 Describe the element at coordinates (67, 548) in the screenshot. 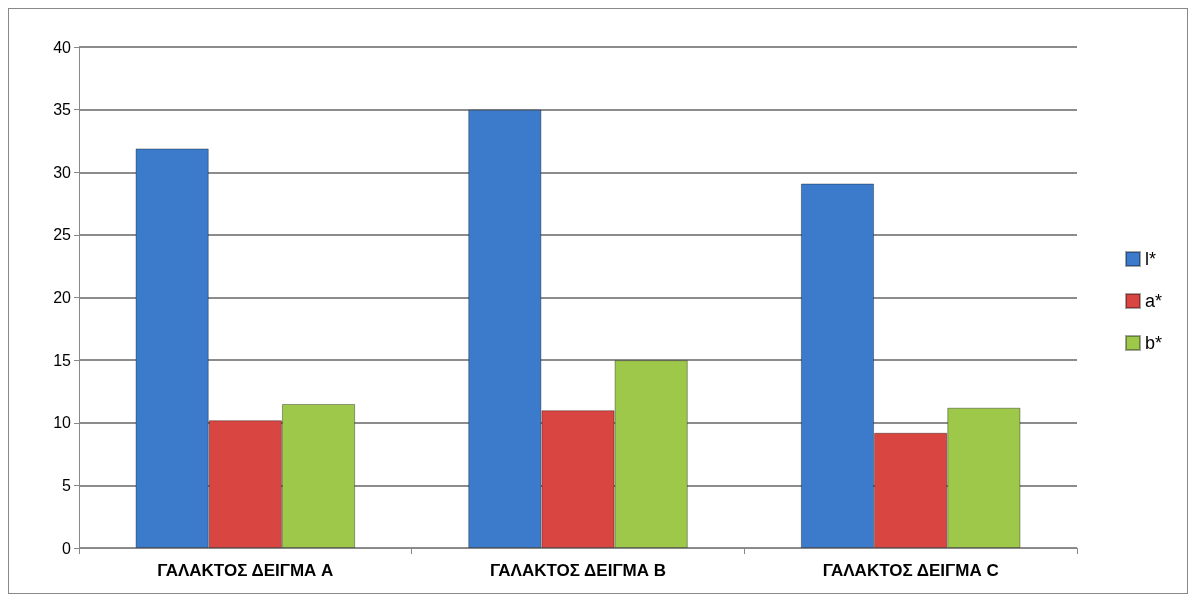

I see `y-tick-label: 0` at that location.